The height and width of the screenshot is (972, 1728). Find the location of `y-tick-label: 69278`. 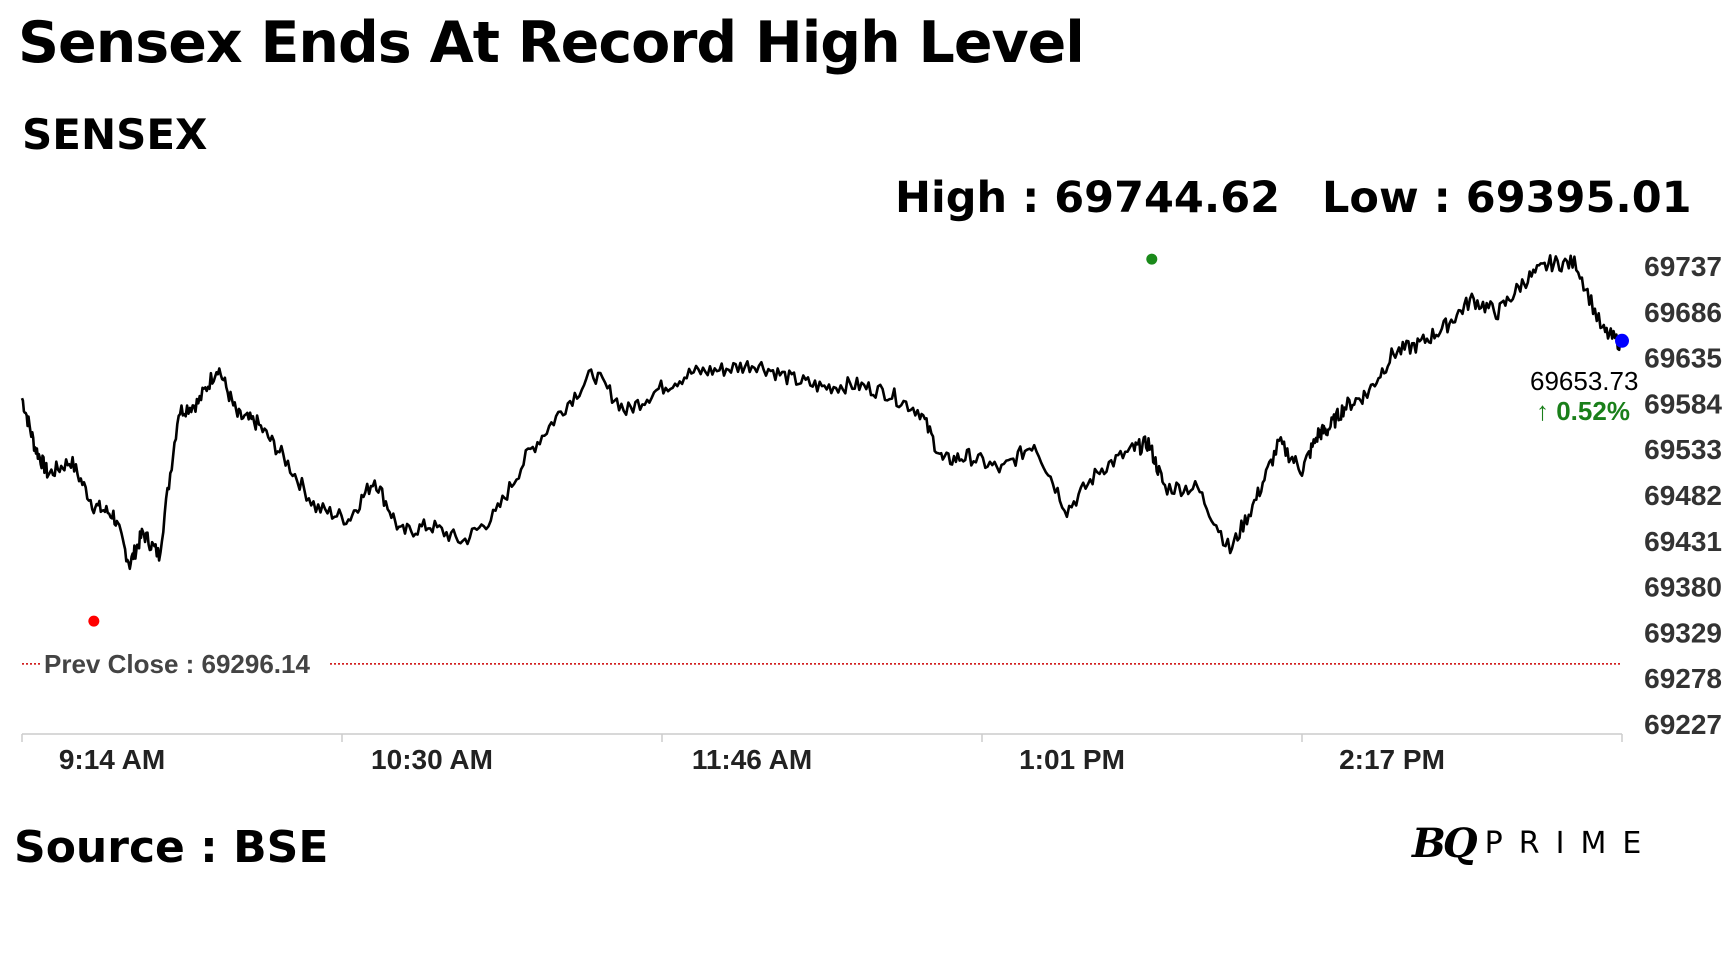

y-tick-label: 69278 is located at coordinates (1683, 678).